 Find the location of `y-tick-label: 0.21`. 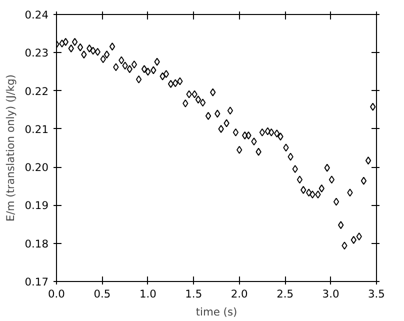

y-tick-label: 0.21 is located at coordinates (36, 129).